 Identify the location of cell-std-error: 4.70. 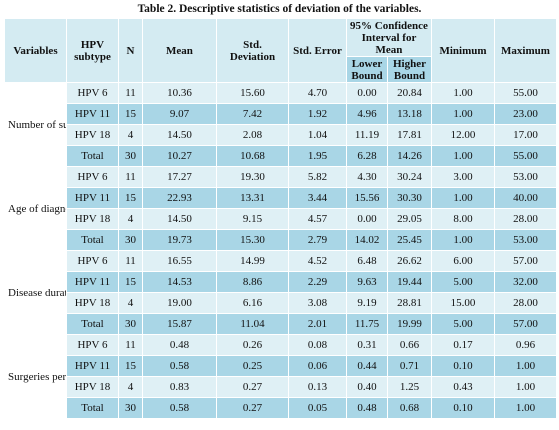
(317, 93).